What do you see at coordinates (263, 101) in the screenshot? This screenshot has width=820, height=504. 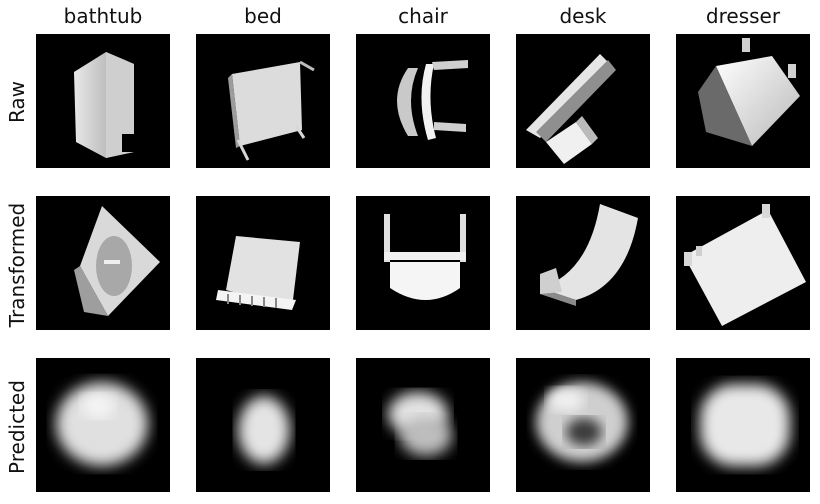 I see `raw-bed-image` at bounding box center [263, 101].